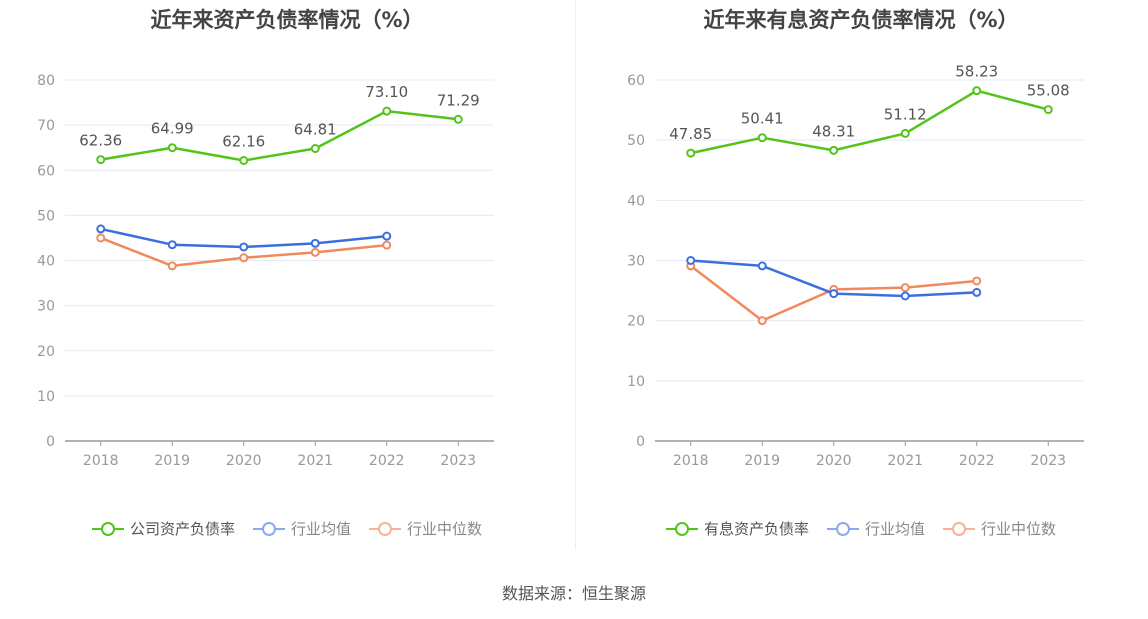  I want to click on legend-label: 公司资产负债率, so click(182, 529).